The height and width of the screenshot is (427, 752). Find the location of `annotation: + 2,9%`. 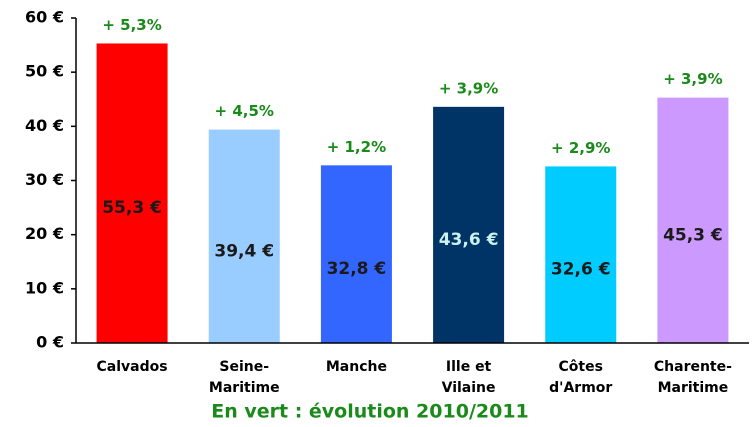

annotation: + 2,9% is located at coordinates (580, 148).